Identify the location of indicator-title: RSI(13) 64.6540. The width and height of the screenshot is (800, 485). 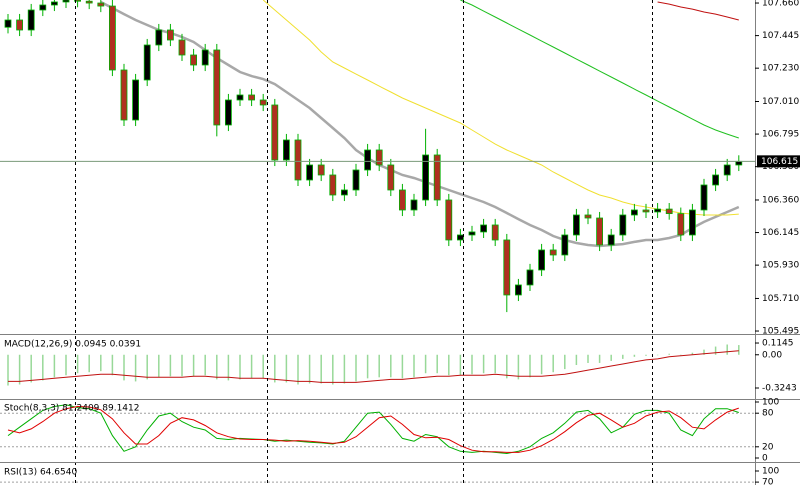
(40, 473).